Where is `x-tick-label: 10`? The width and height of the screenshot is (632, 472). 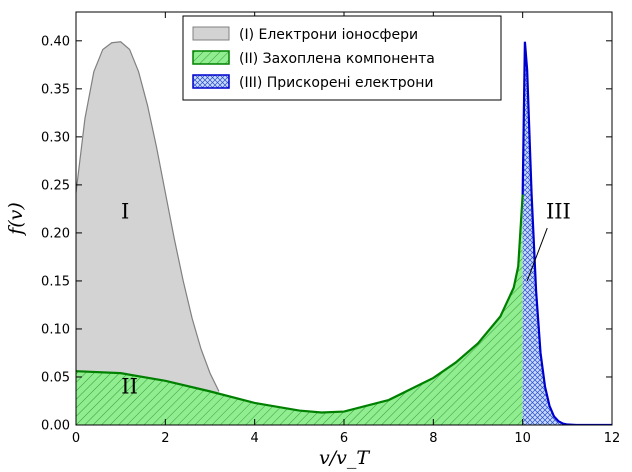 x-tick-label: 10 is located at coordinates (522, 438).